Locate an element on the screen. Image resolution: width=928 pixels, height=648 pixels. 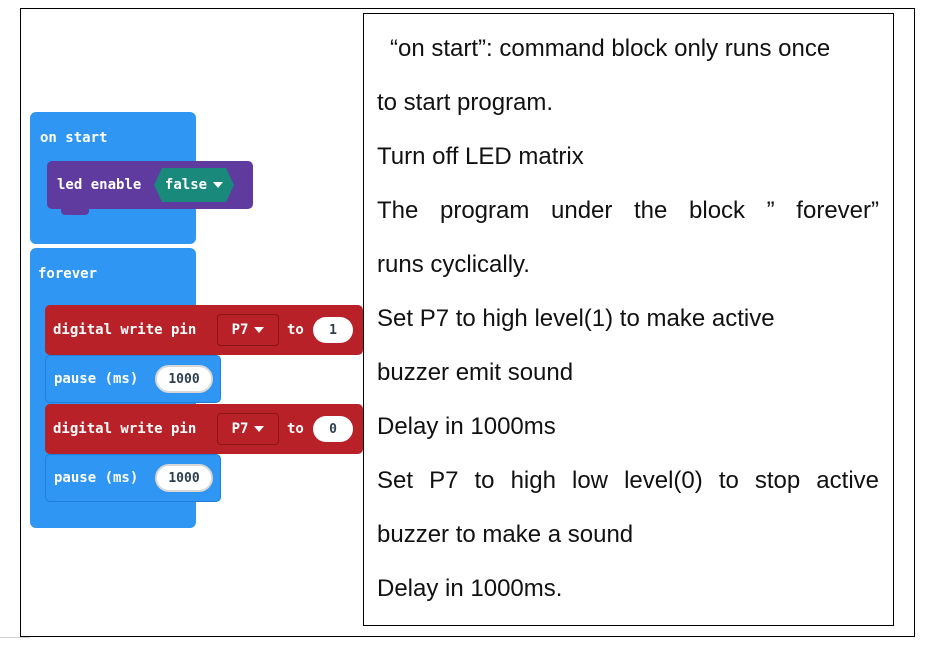
led-enable-value: false is located at coordinates (186, 185).